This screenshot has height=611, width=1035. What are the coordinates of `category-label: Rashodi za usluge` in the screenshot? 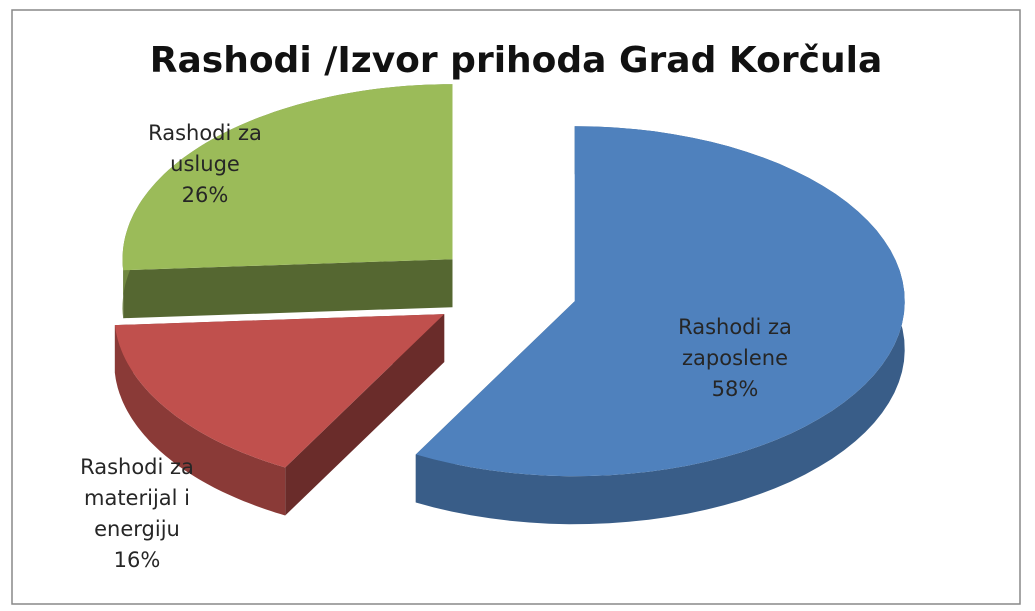 It's located at (205, 148).